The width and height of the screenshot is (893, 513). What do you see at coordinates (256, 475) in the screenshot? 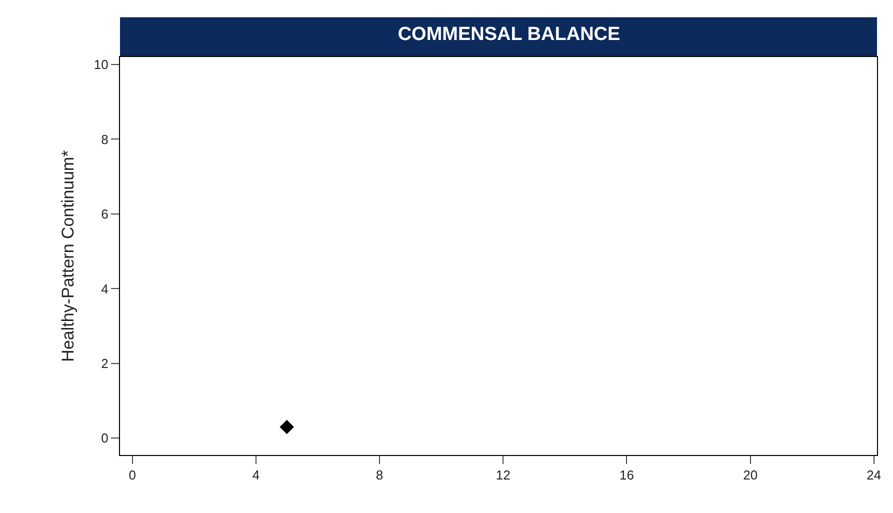
I see `x-tick-label: 4` at bounding box center [256, 475].